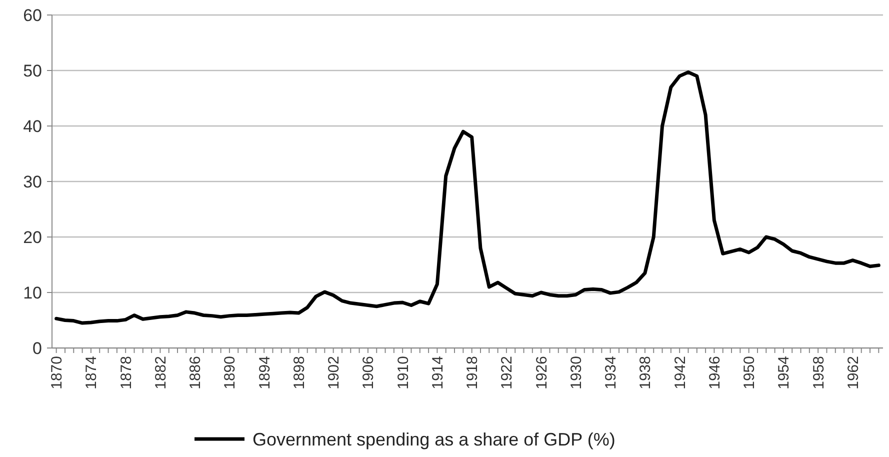 The height and width of the screenshot is (457, 889). Describe the element at coordinates (32, 182) in the screenshot. I see `y-tick-label: 30` at that location.